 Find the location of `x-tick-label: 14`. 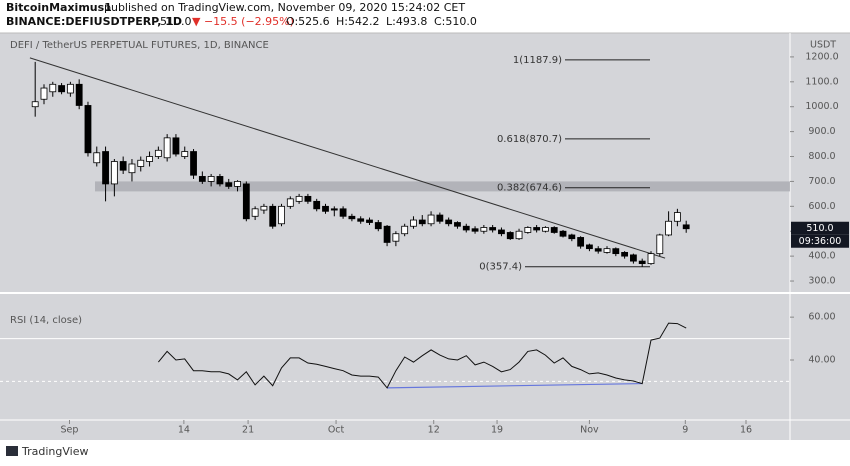

x-tick-label: 14 is located at coordinates (184, 430).